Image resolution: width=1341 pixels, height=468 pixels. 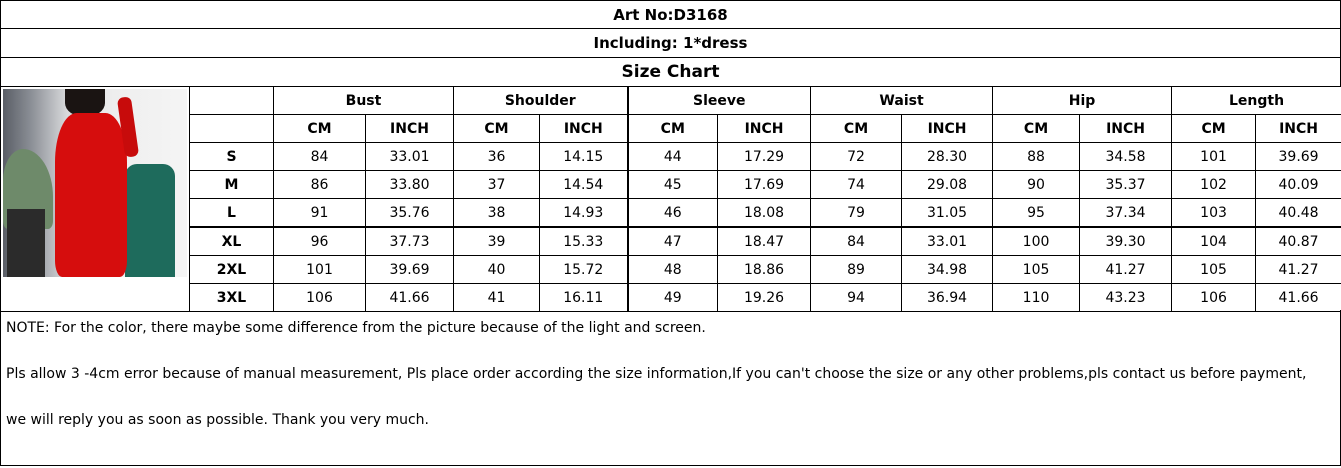 I want to click on table-cell: 110, so click(x=1036, y=297).